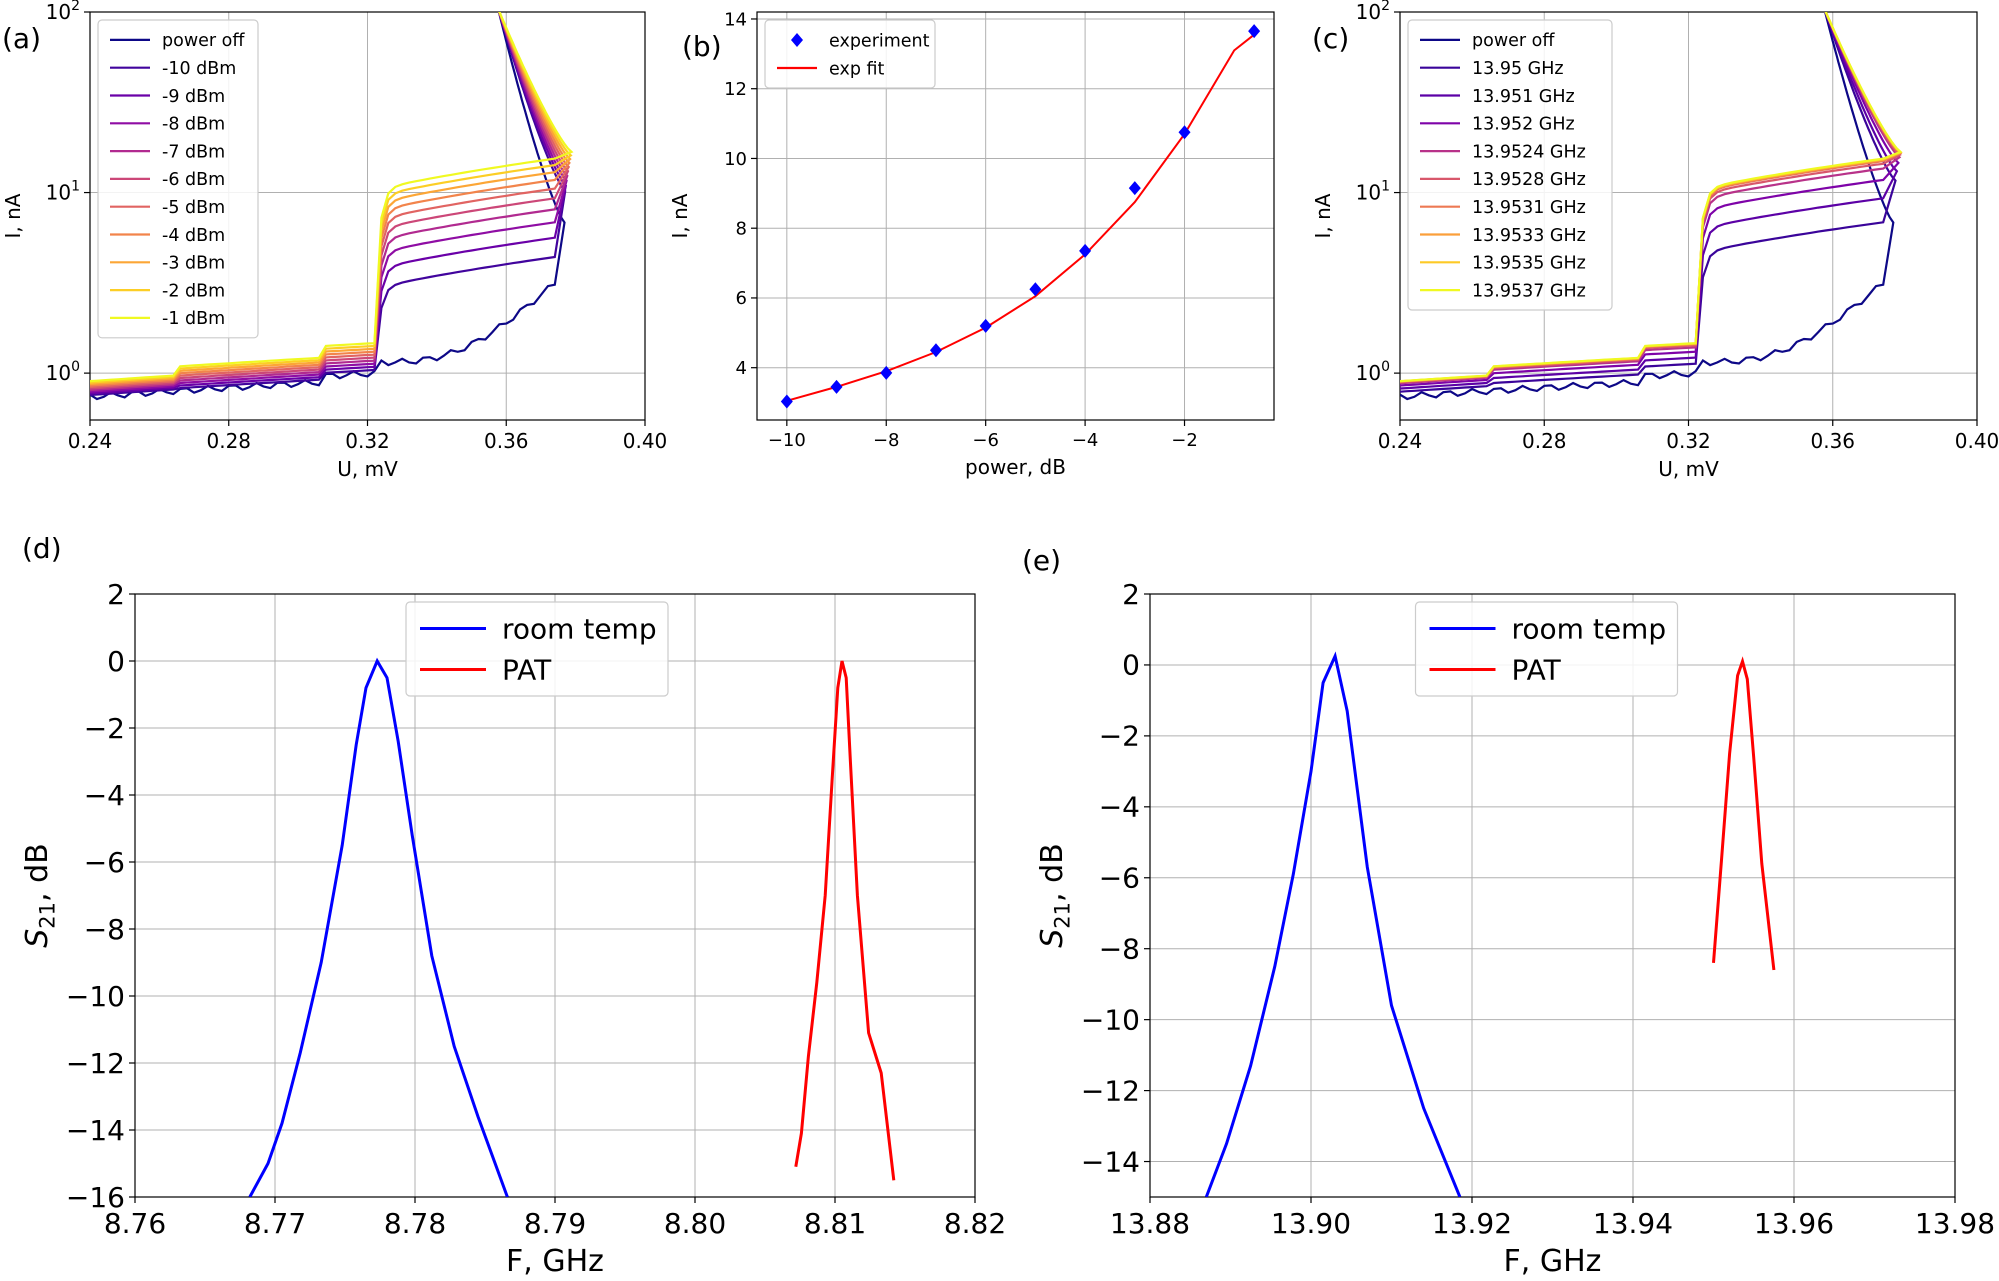 This screenshot has height=1281, width=1999. What do you see at coordinates (741, 229) in the screenshot?
I see `y-tick-label: 8` at bounding box center [741, 229].